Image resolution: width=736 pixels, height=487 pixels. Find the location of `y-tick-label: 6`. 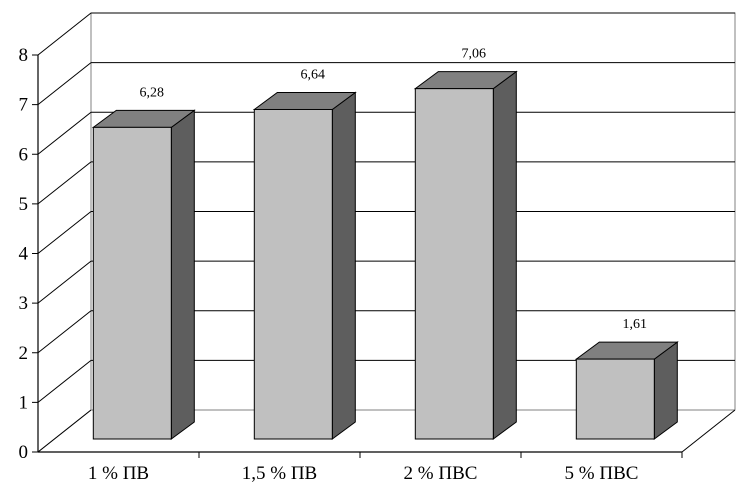

y-tick-label: 6 is located at coordinates (24, 154).